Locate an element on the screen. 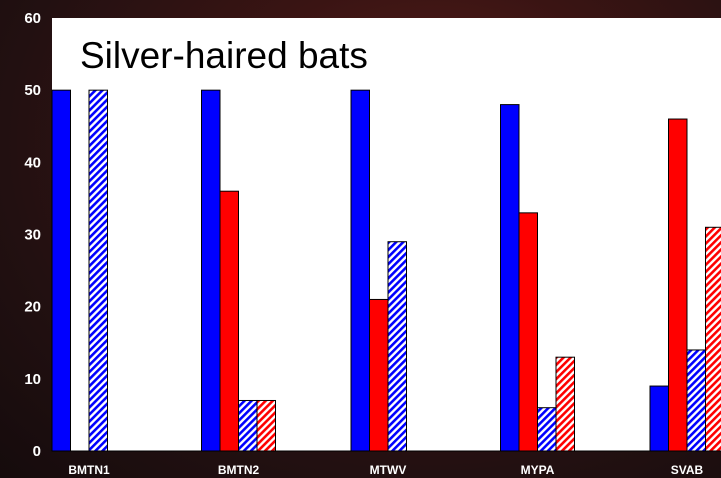 The width and height of the screenshot is (721, 478). y-tick-label: 30 is located at coordinates (32, 235).